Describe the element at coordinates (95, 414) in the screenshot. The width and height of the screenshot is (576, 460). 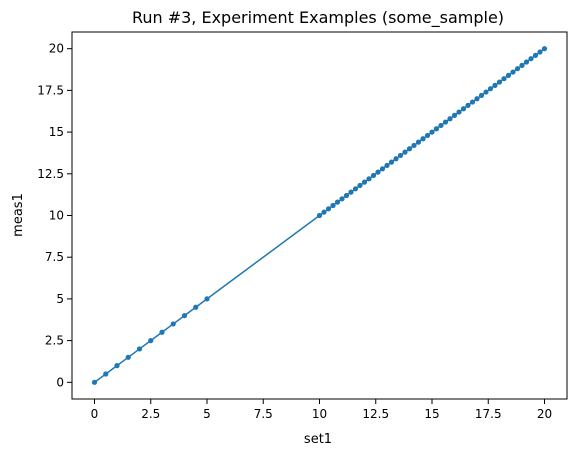
I see `x-tick-label: 0` at that location.